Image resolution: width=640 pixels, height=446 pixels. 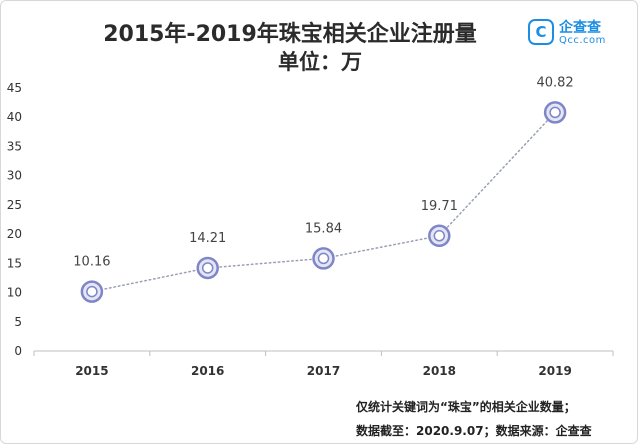 I want to click on qcc-badge-icon: C, so click(x=541, y=32).